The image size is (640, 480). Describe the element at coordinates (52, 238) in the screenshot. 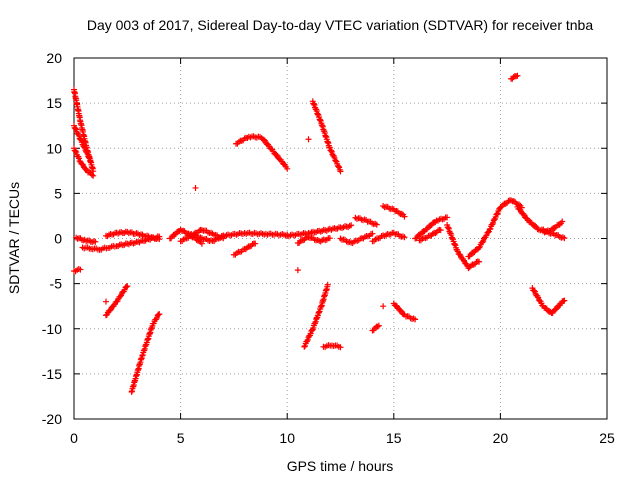

I see `y-tick-labels: -20 -15 -10 -5 0 5 10 15 20` at that location.